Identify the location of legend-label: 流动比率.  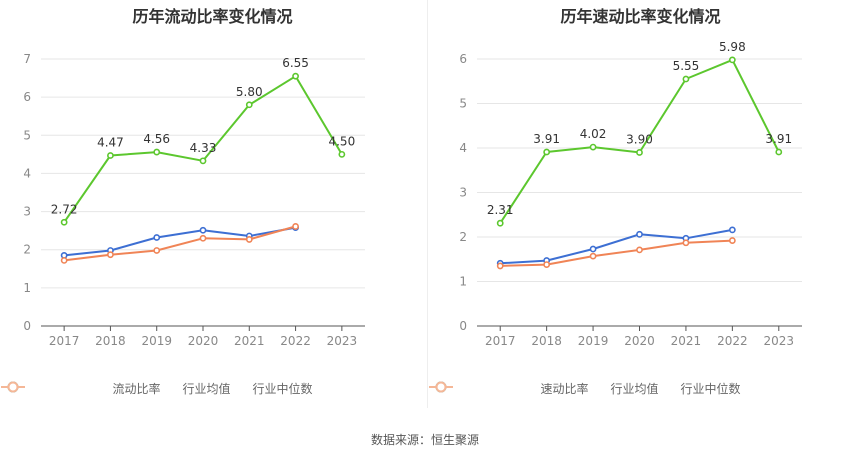
(136, 389).